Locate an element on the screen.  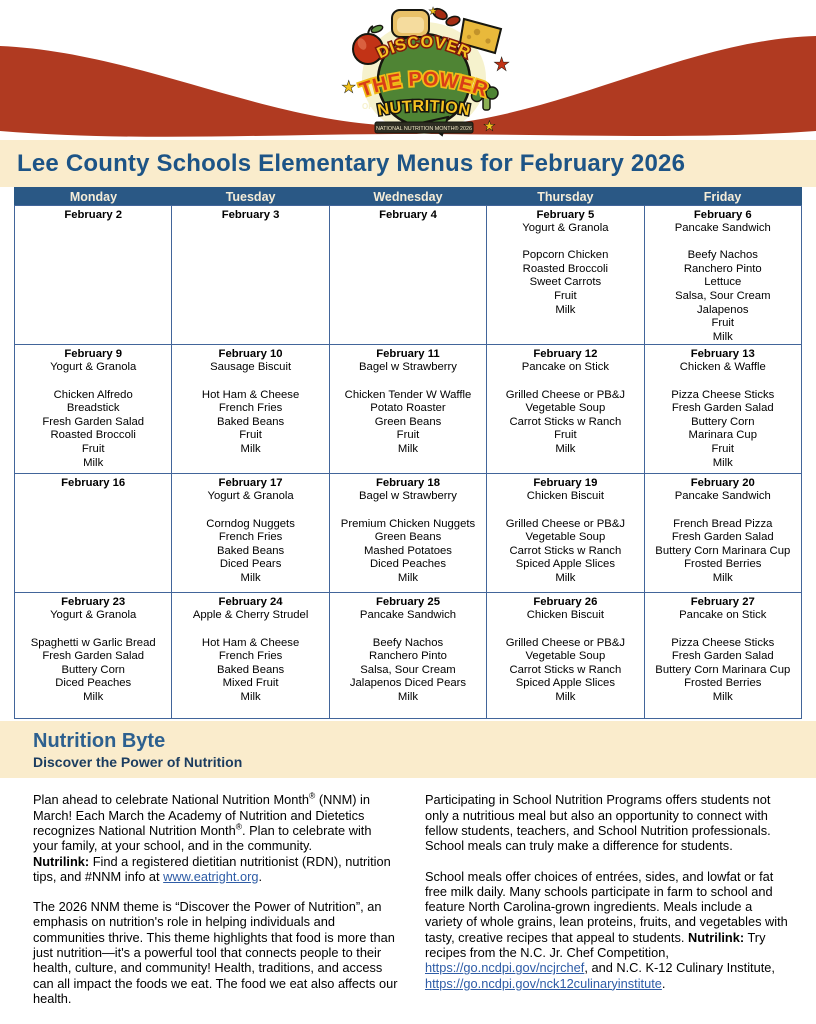
cell-date: February 27 is located at coordinates (722, 602).